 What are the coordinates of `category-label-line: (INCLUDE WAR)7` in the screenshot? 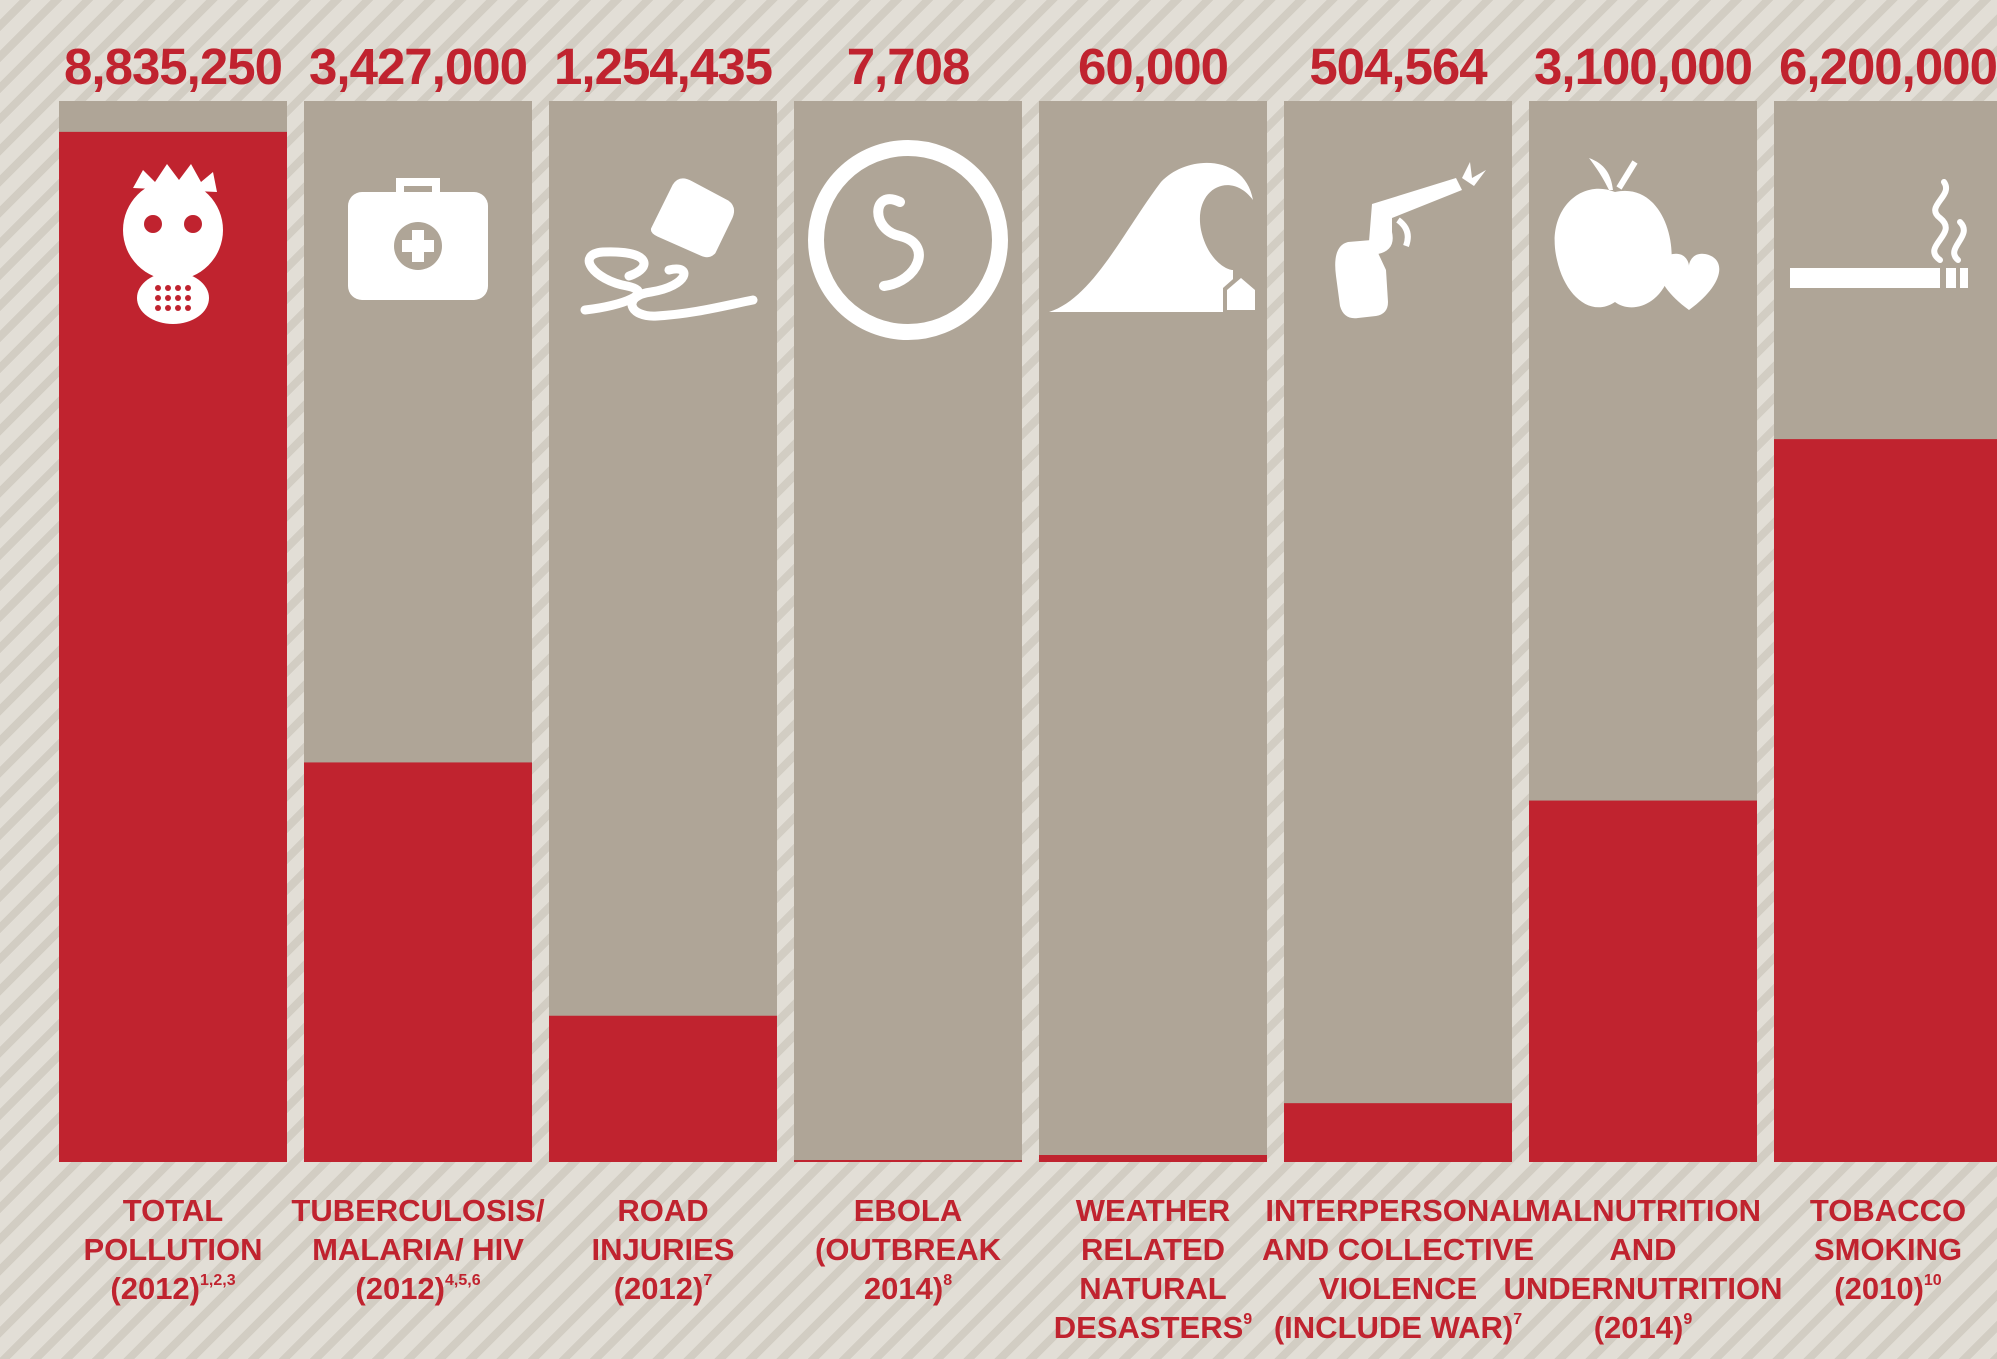 It's located at (1398, 1327).